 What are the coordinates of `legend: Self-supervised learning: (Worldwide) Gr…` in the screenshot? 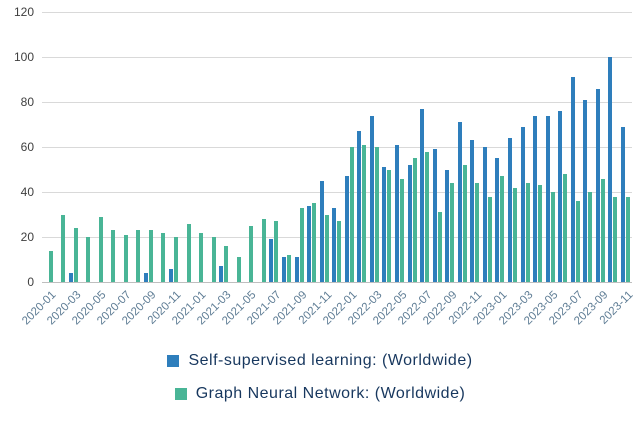 It's located at (320, 377).